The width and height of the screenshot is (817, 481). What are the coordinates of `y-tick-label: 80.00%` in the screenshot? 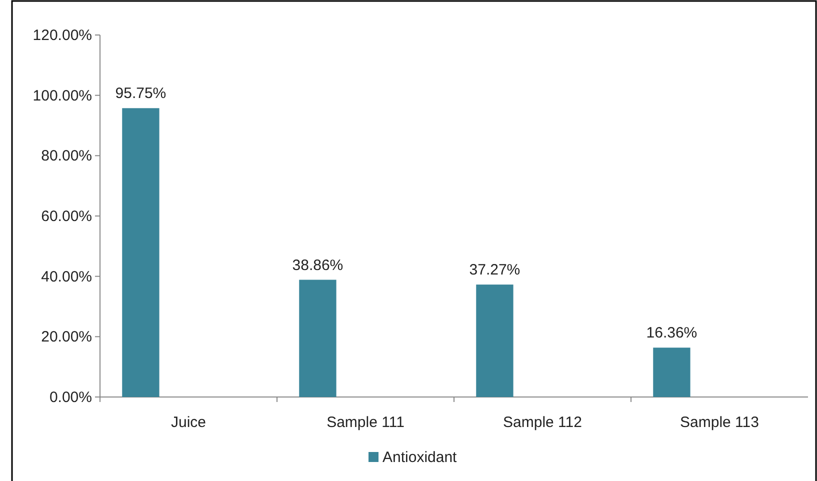 It's located at (66, 156).